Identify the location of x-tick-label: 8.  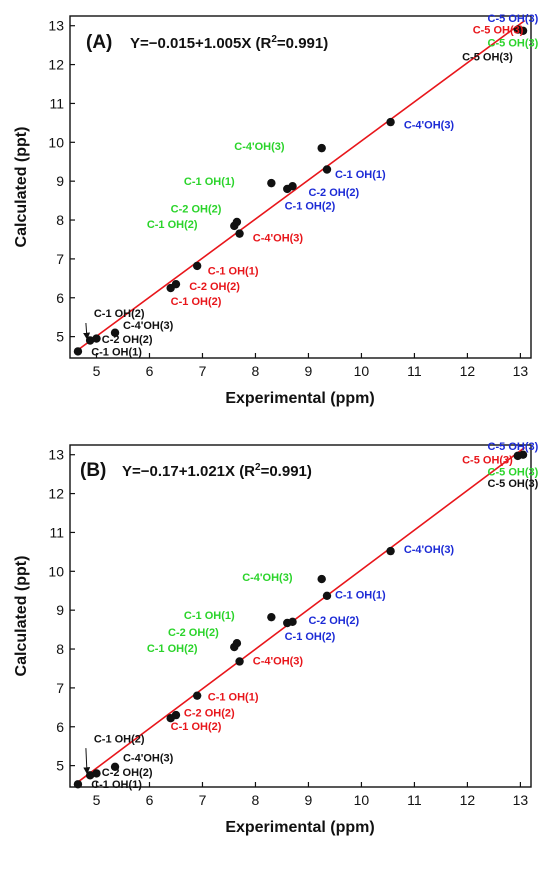
(256, 371).